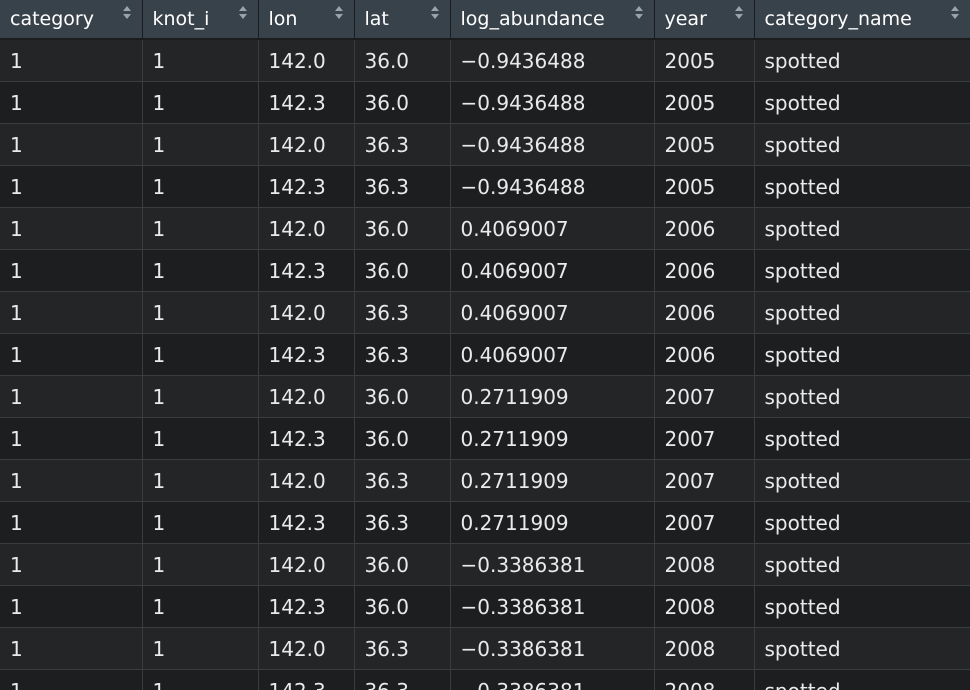 This screenshot has width=970, height=690. I want to click on table-row: 1 1 142.0 36.3 −0.9436488 2005 spotted, so click(485, 144).